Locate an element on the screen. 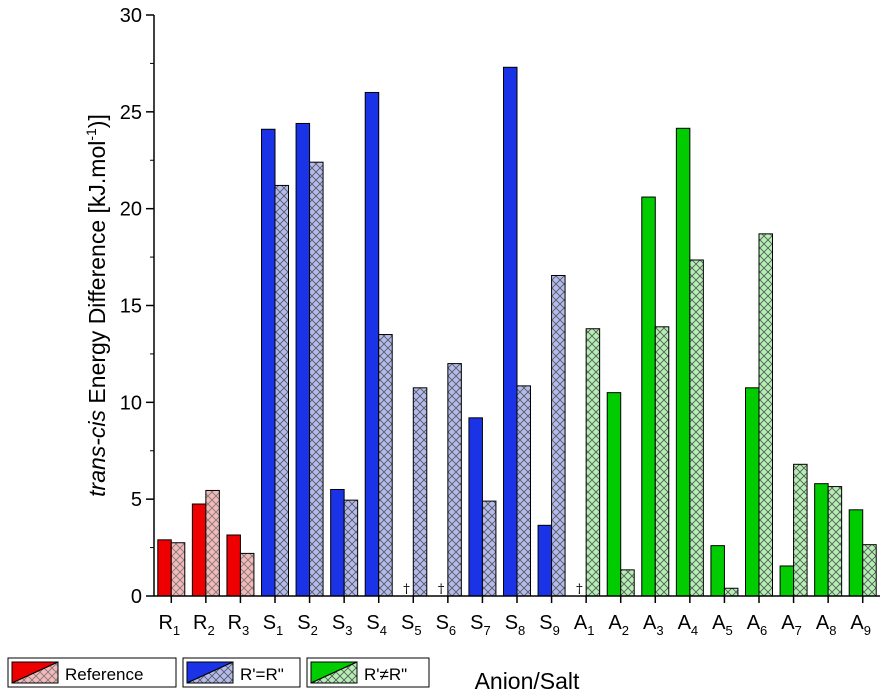 This screenshot has width=893, height=698. missing-marker-S6: † is located at coordinates (441, 589).